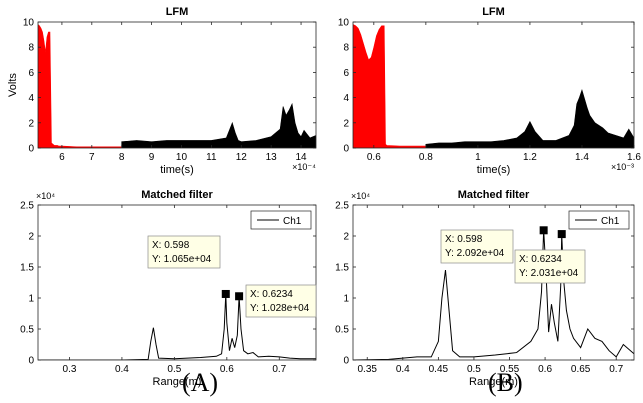 Image resolution: width=643 pixels, height=403 pixels. What do you see at coordinates (581, 369) in the screenshot?
I see `x-tick-label: 0.65` at bounding box center [581, 369].